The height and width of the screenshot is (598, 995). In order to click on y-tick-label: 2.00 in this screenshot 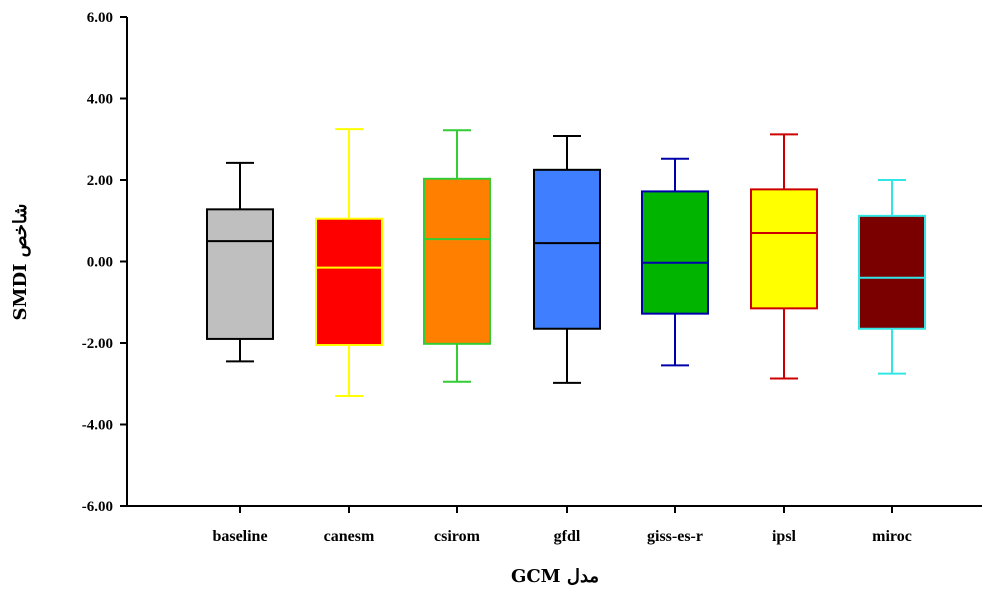, I will do `click(100, 181)`.